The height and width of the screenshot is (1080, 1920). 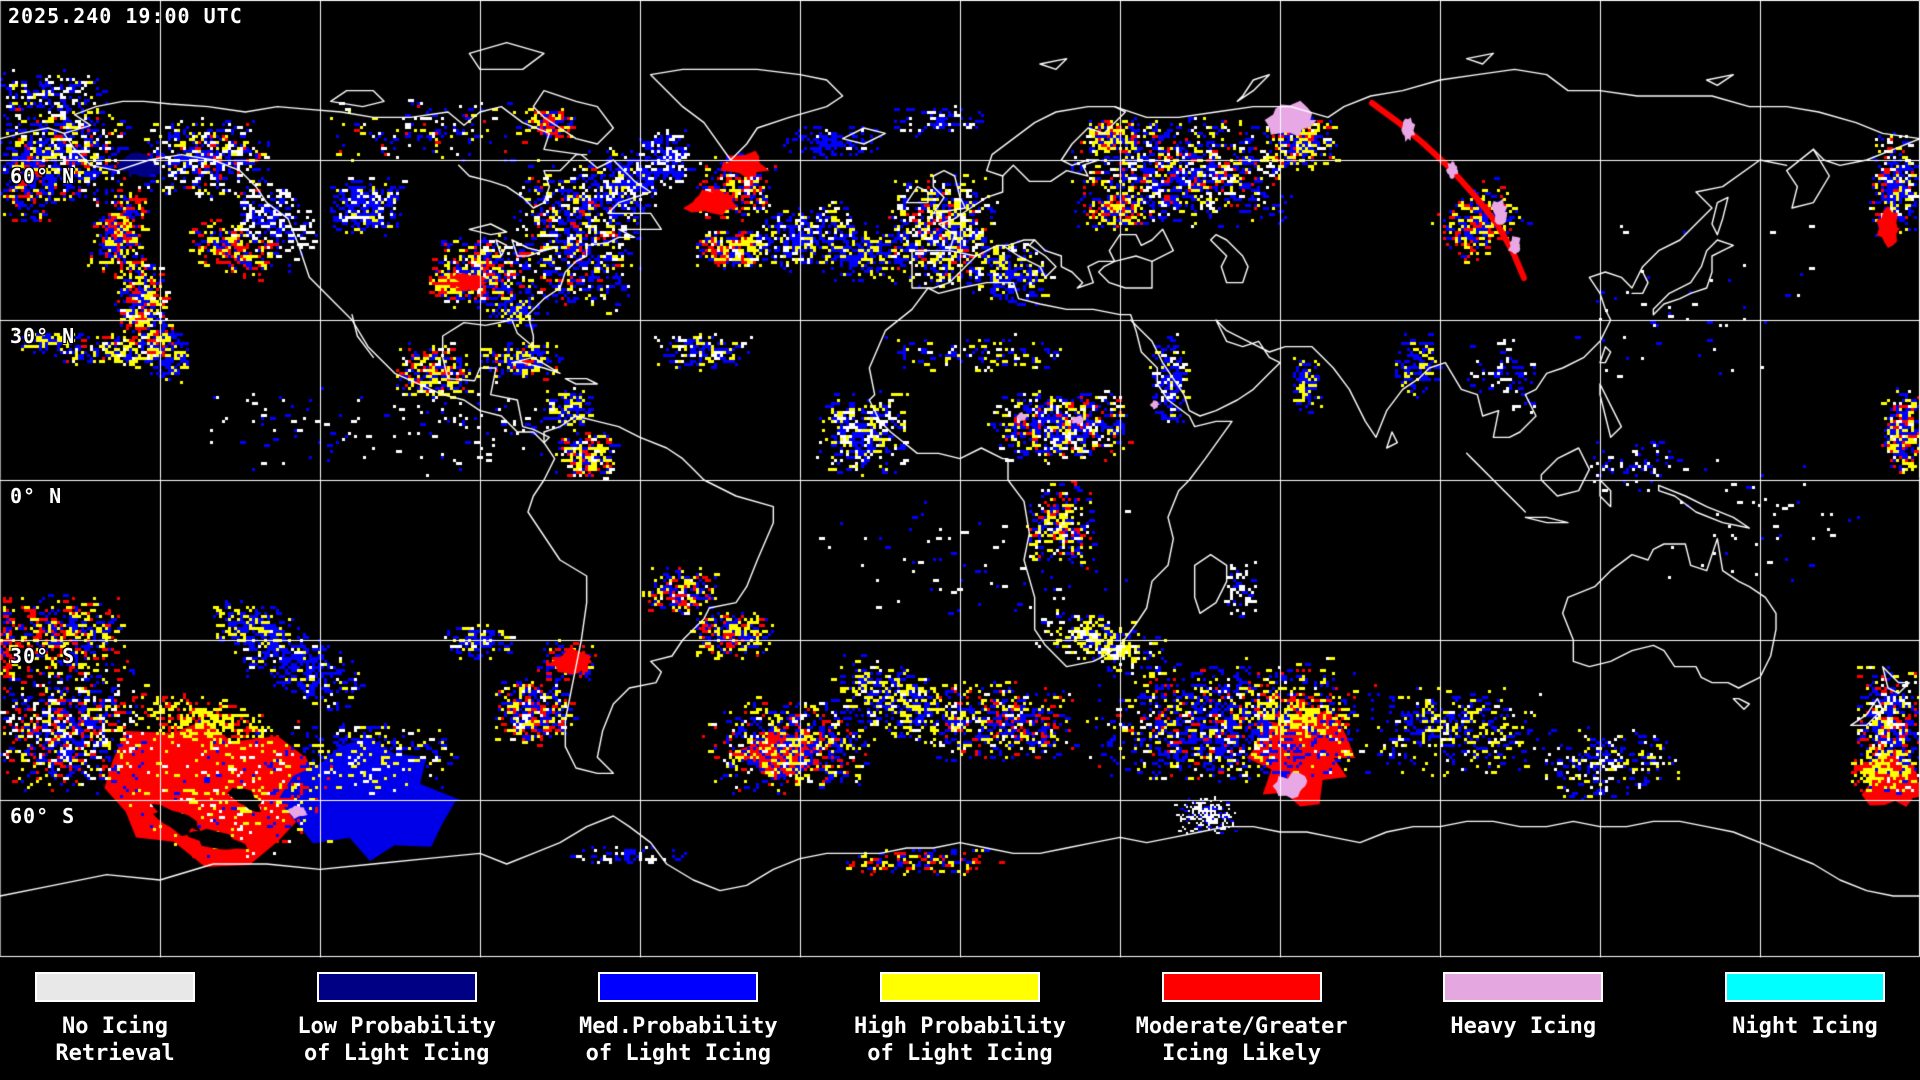 I want to click on legend-label: Night Icing, so click(x=1805, y=1026).